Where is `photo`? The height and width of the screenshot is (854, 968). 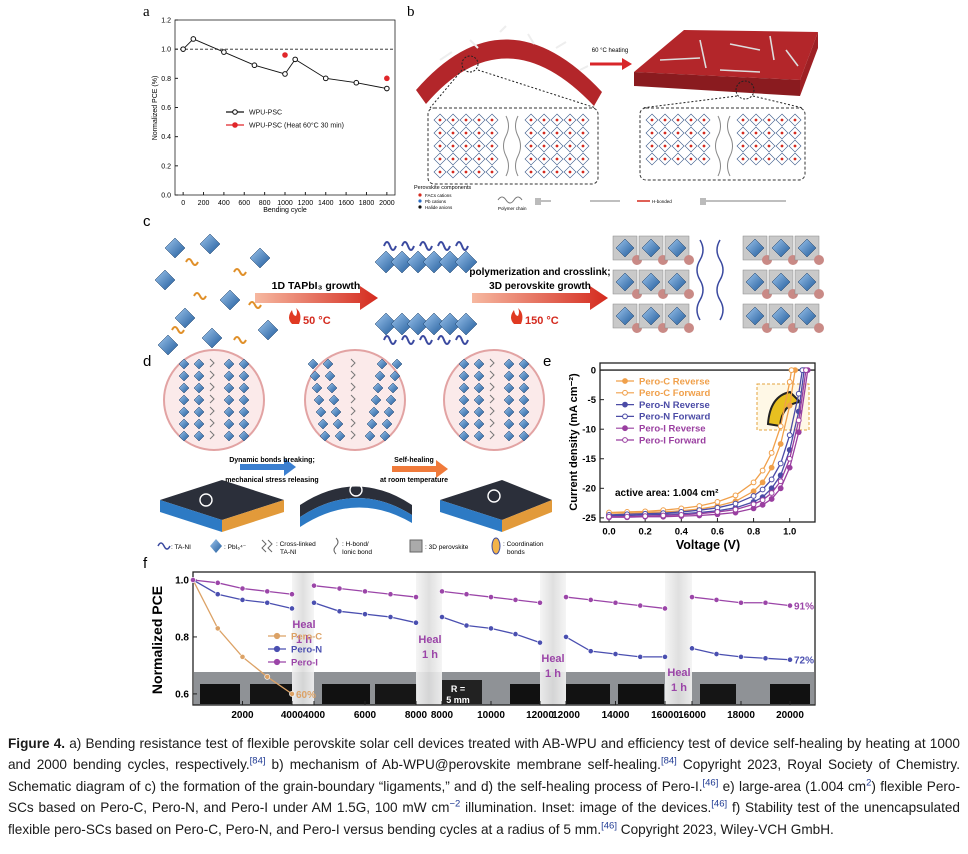
photo is located at coordinates (525, 694).